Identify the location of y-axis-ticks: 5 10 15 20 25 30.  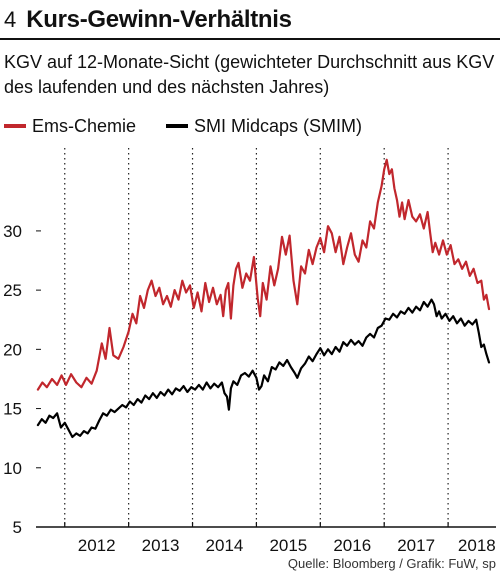
(22, 379).